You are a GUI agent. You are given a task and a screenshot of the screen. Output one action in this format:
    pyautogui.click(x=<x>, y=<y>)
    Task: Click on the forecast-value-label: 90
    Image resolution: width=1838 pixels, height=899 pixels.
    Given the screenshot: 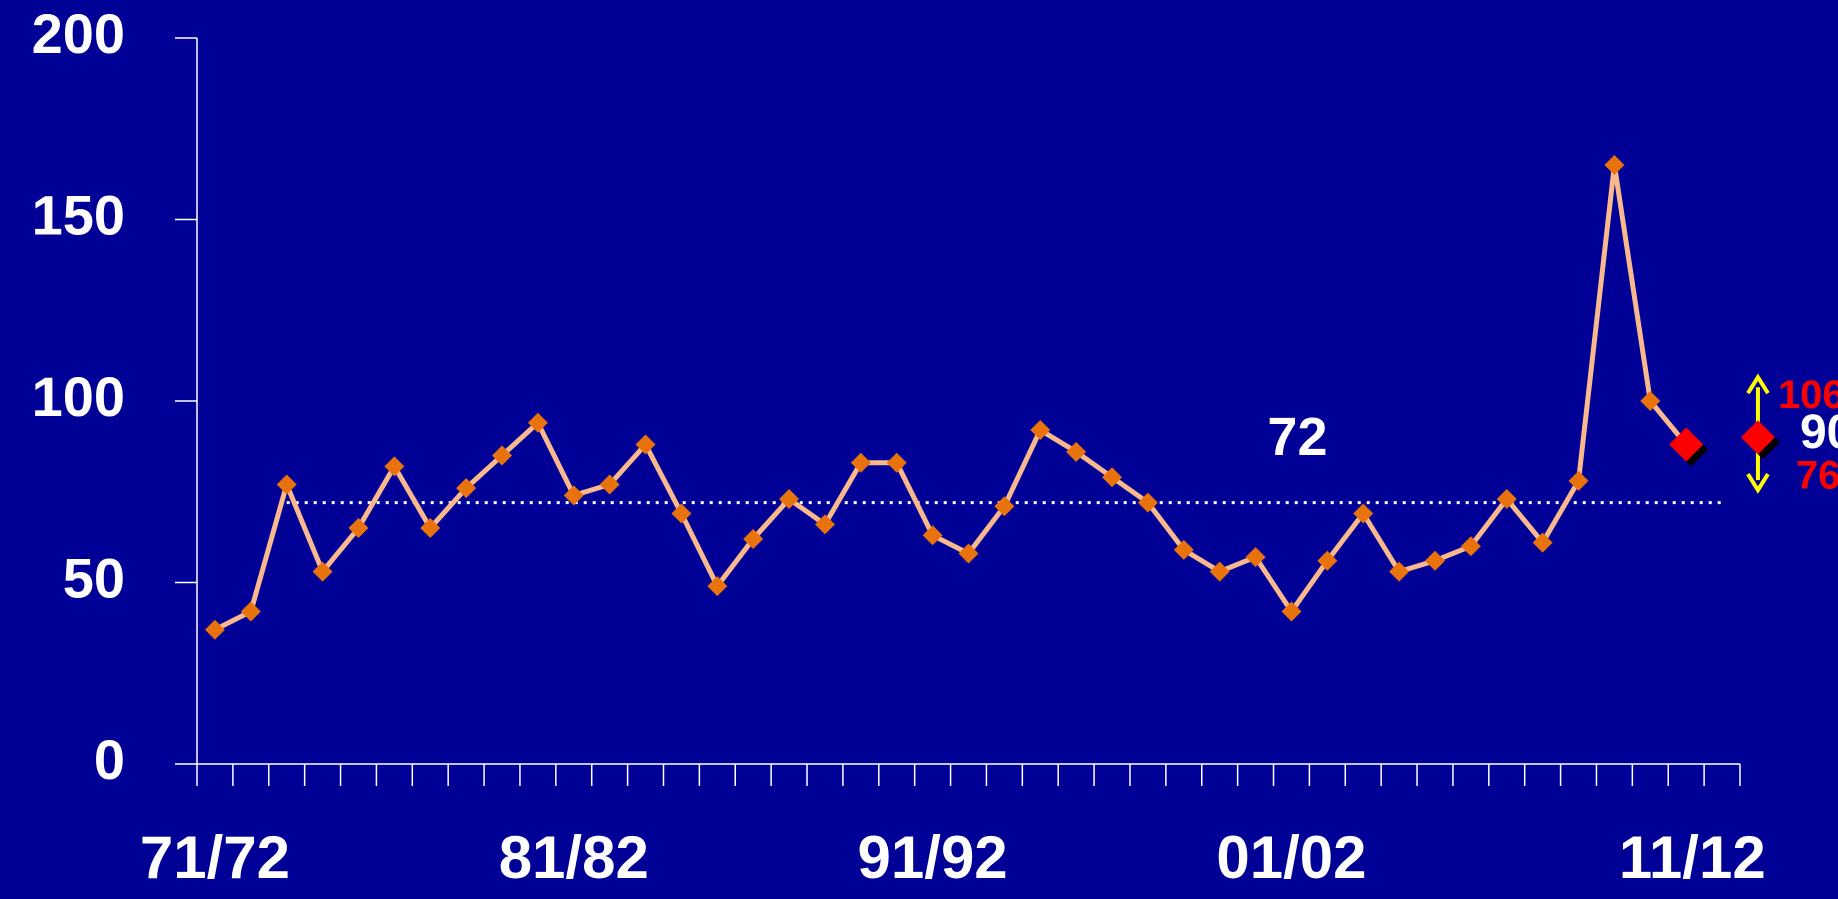 What is the action you would take?
    pyautogui.click(x=1819, y=432)
    